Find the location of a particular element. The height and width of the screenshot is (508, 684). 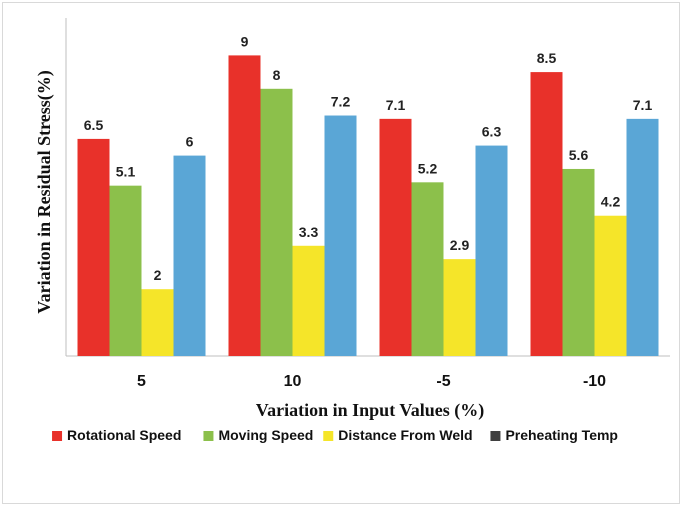

legend-label: Rotational Speed is located at coordinates (124, 435).